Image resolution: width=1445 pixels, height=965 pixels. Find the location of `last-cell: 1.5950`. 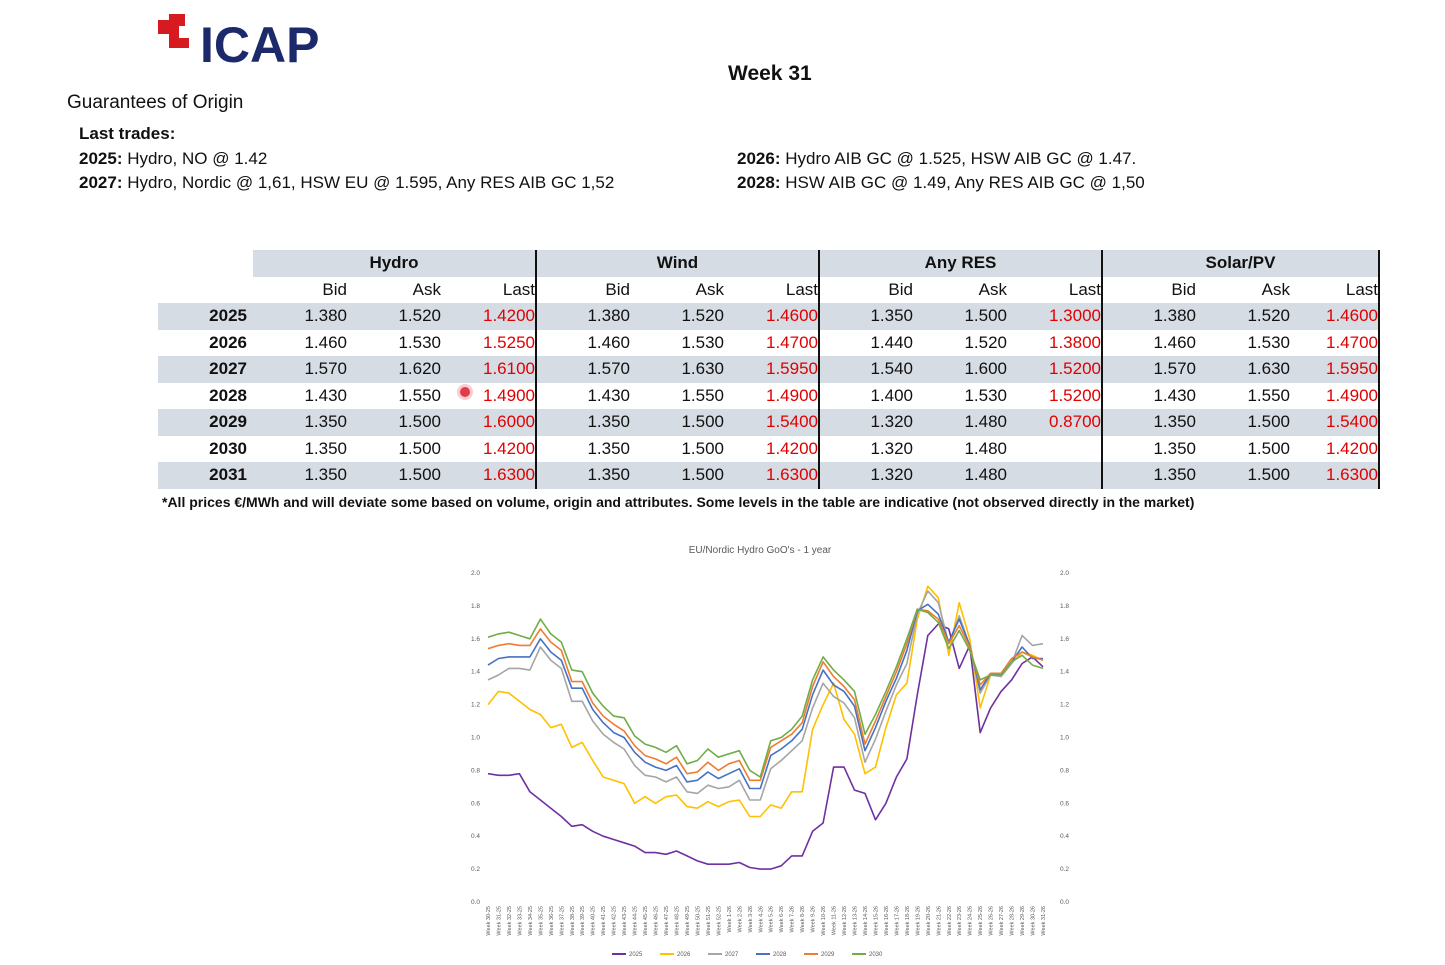

last-cell: 1.5950 is located at coordinates (772, 369).